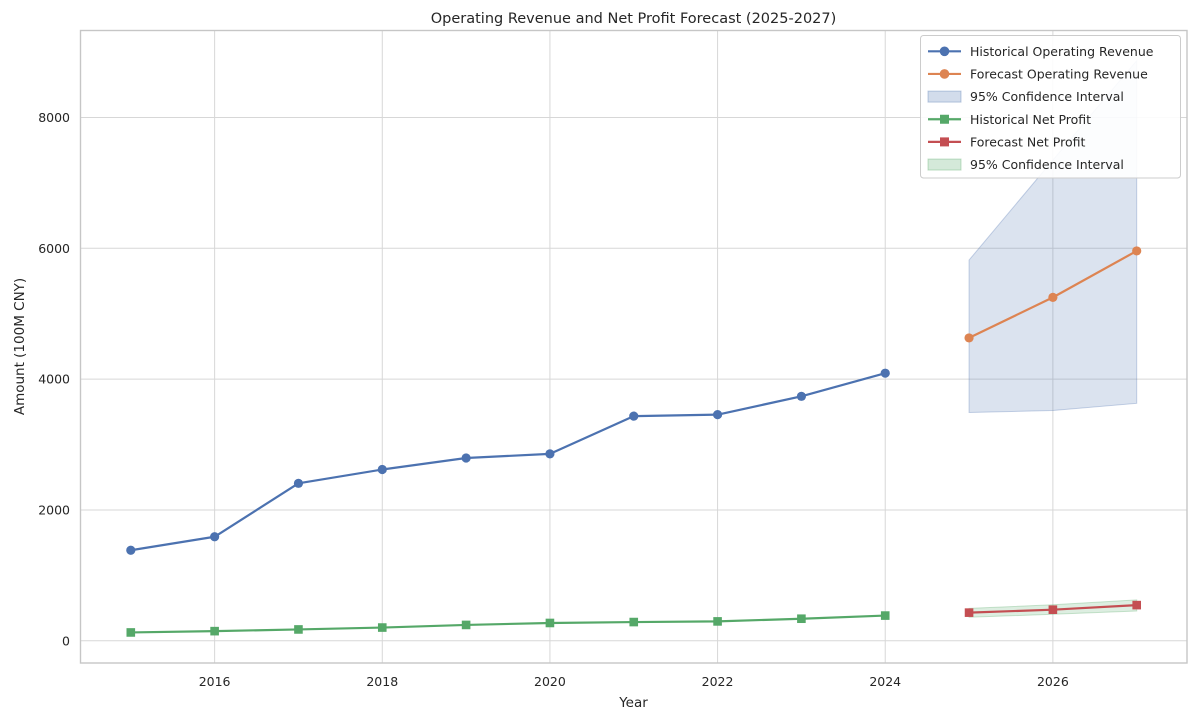 This screenshot has height=721, width=1200. I want to click on historical-net-profit-point-2015, so click(131, 632).